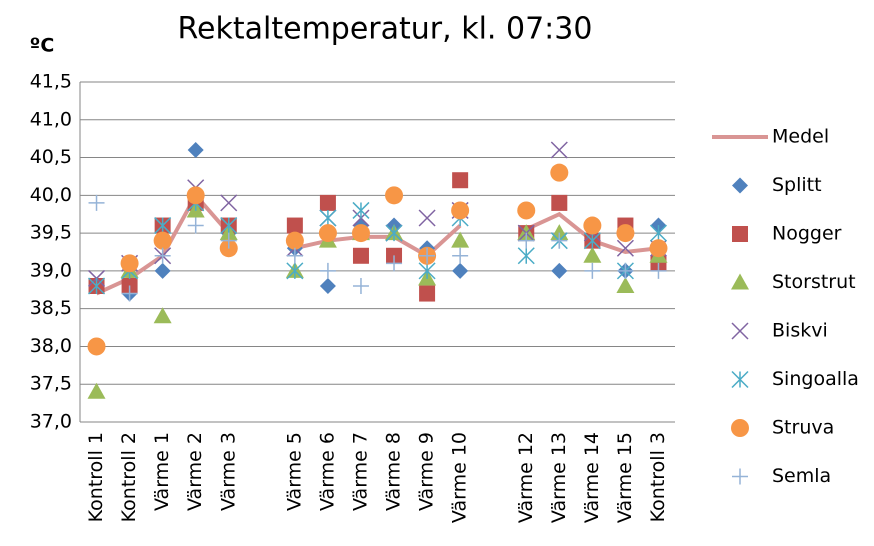  What do you see at coordinates (800, 331) in the screenshot?
I see `legend-label: Biskvi` at bounding box center [800, 331].